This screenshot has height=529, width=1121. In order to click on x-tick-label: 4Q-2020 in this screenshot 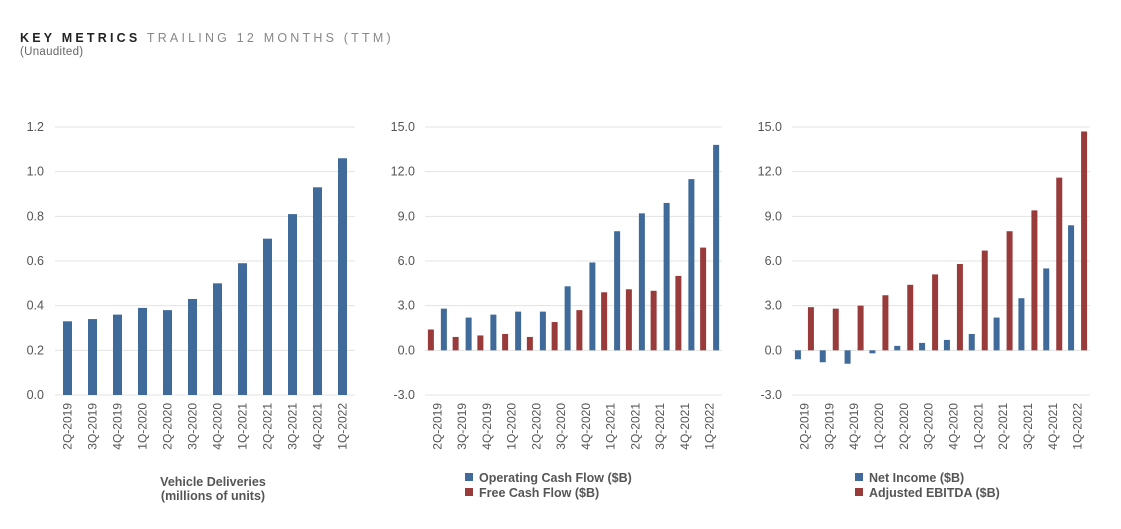, I will do `click(586, 426)`.